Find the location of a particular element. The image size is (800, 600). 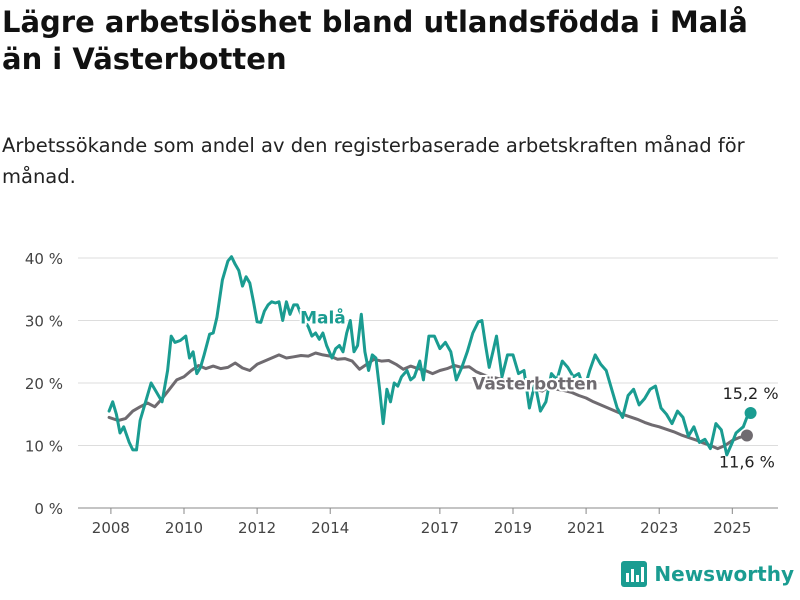

series-label: Västerbotten is located at coordinates (535, 384).